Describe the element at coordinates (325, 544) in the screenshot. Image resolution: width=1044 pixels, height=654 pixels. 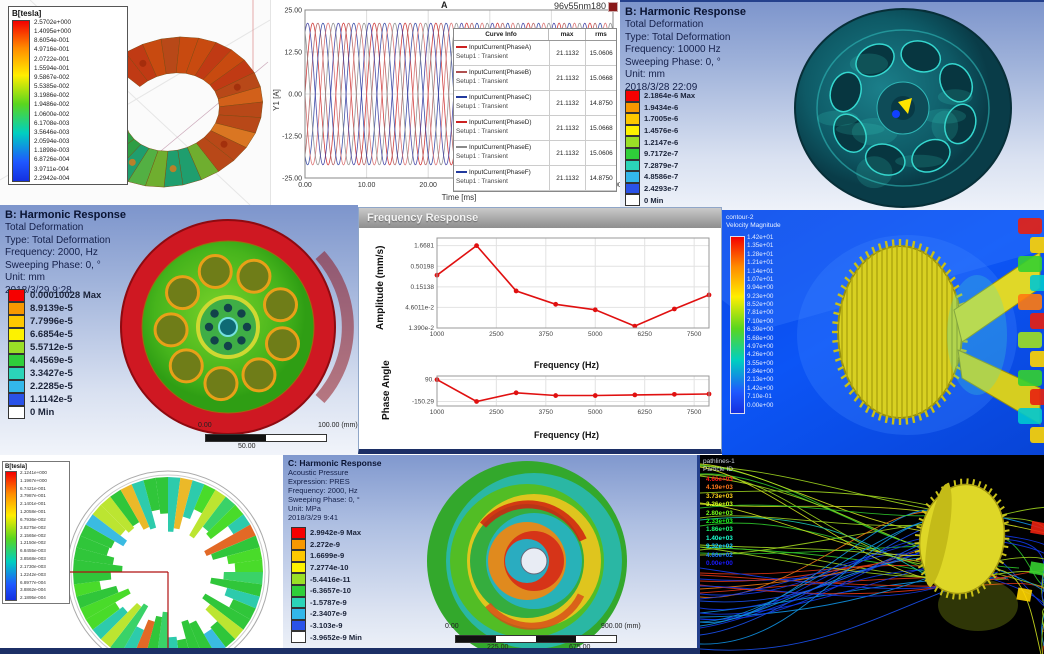
I see `legend-value: 2.272e-9` at that location.